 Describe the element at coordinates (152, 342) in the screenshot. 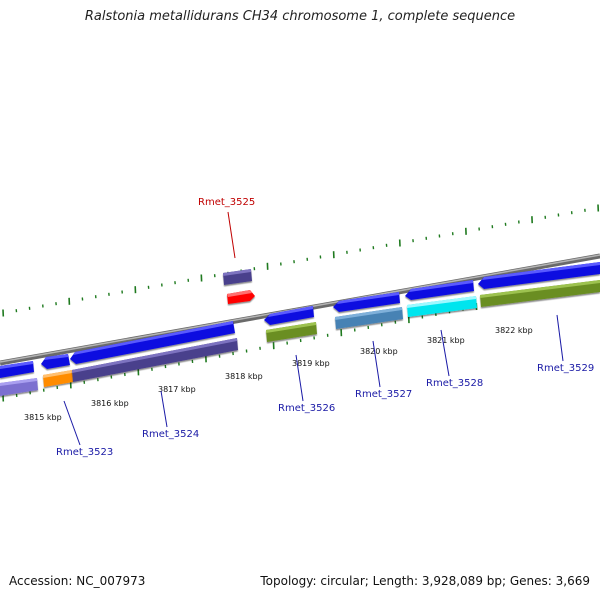

I see `feature-rmet-3524-blue` at that location.